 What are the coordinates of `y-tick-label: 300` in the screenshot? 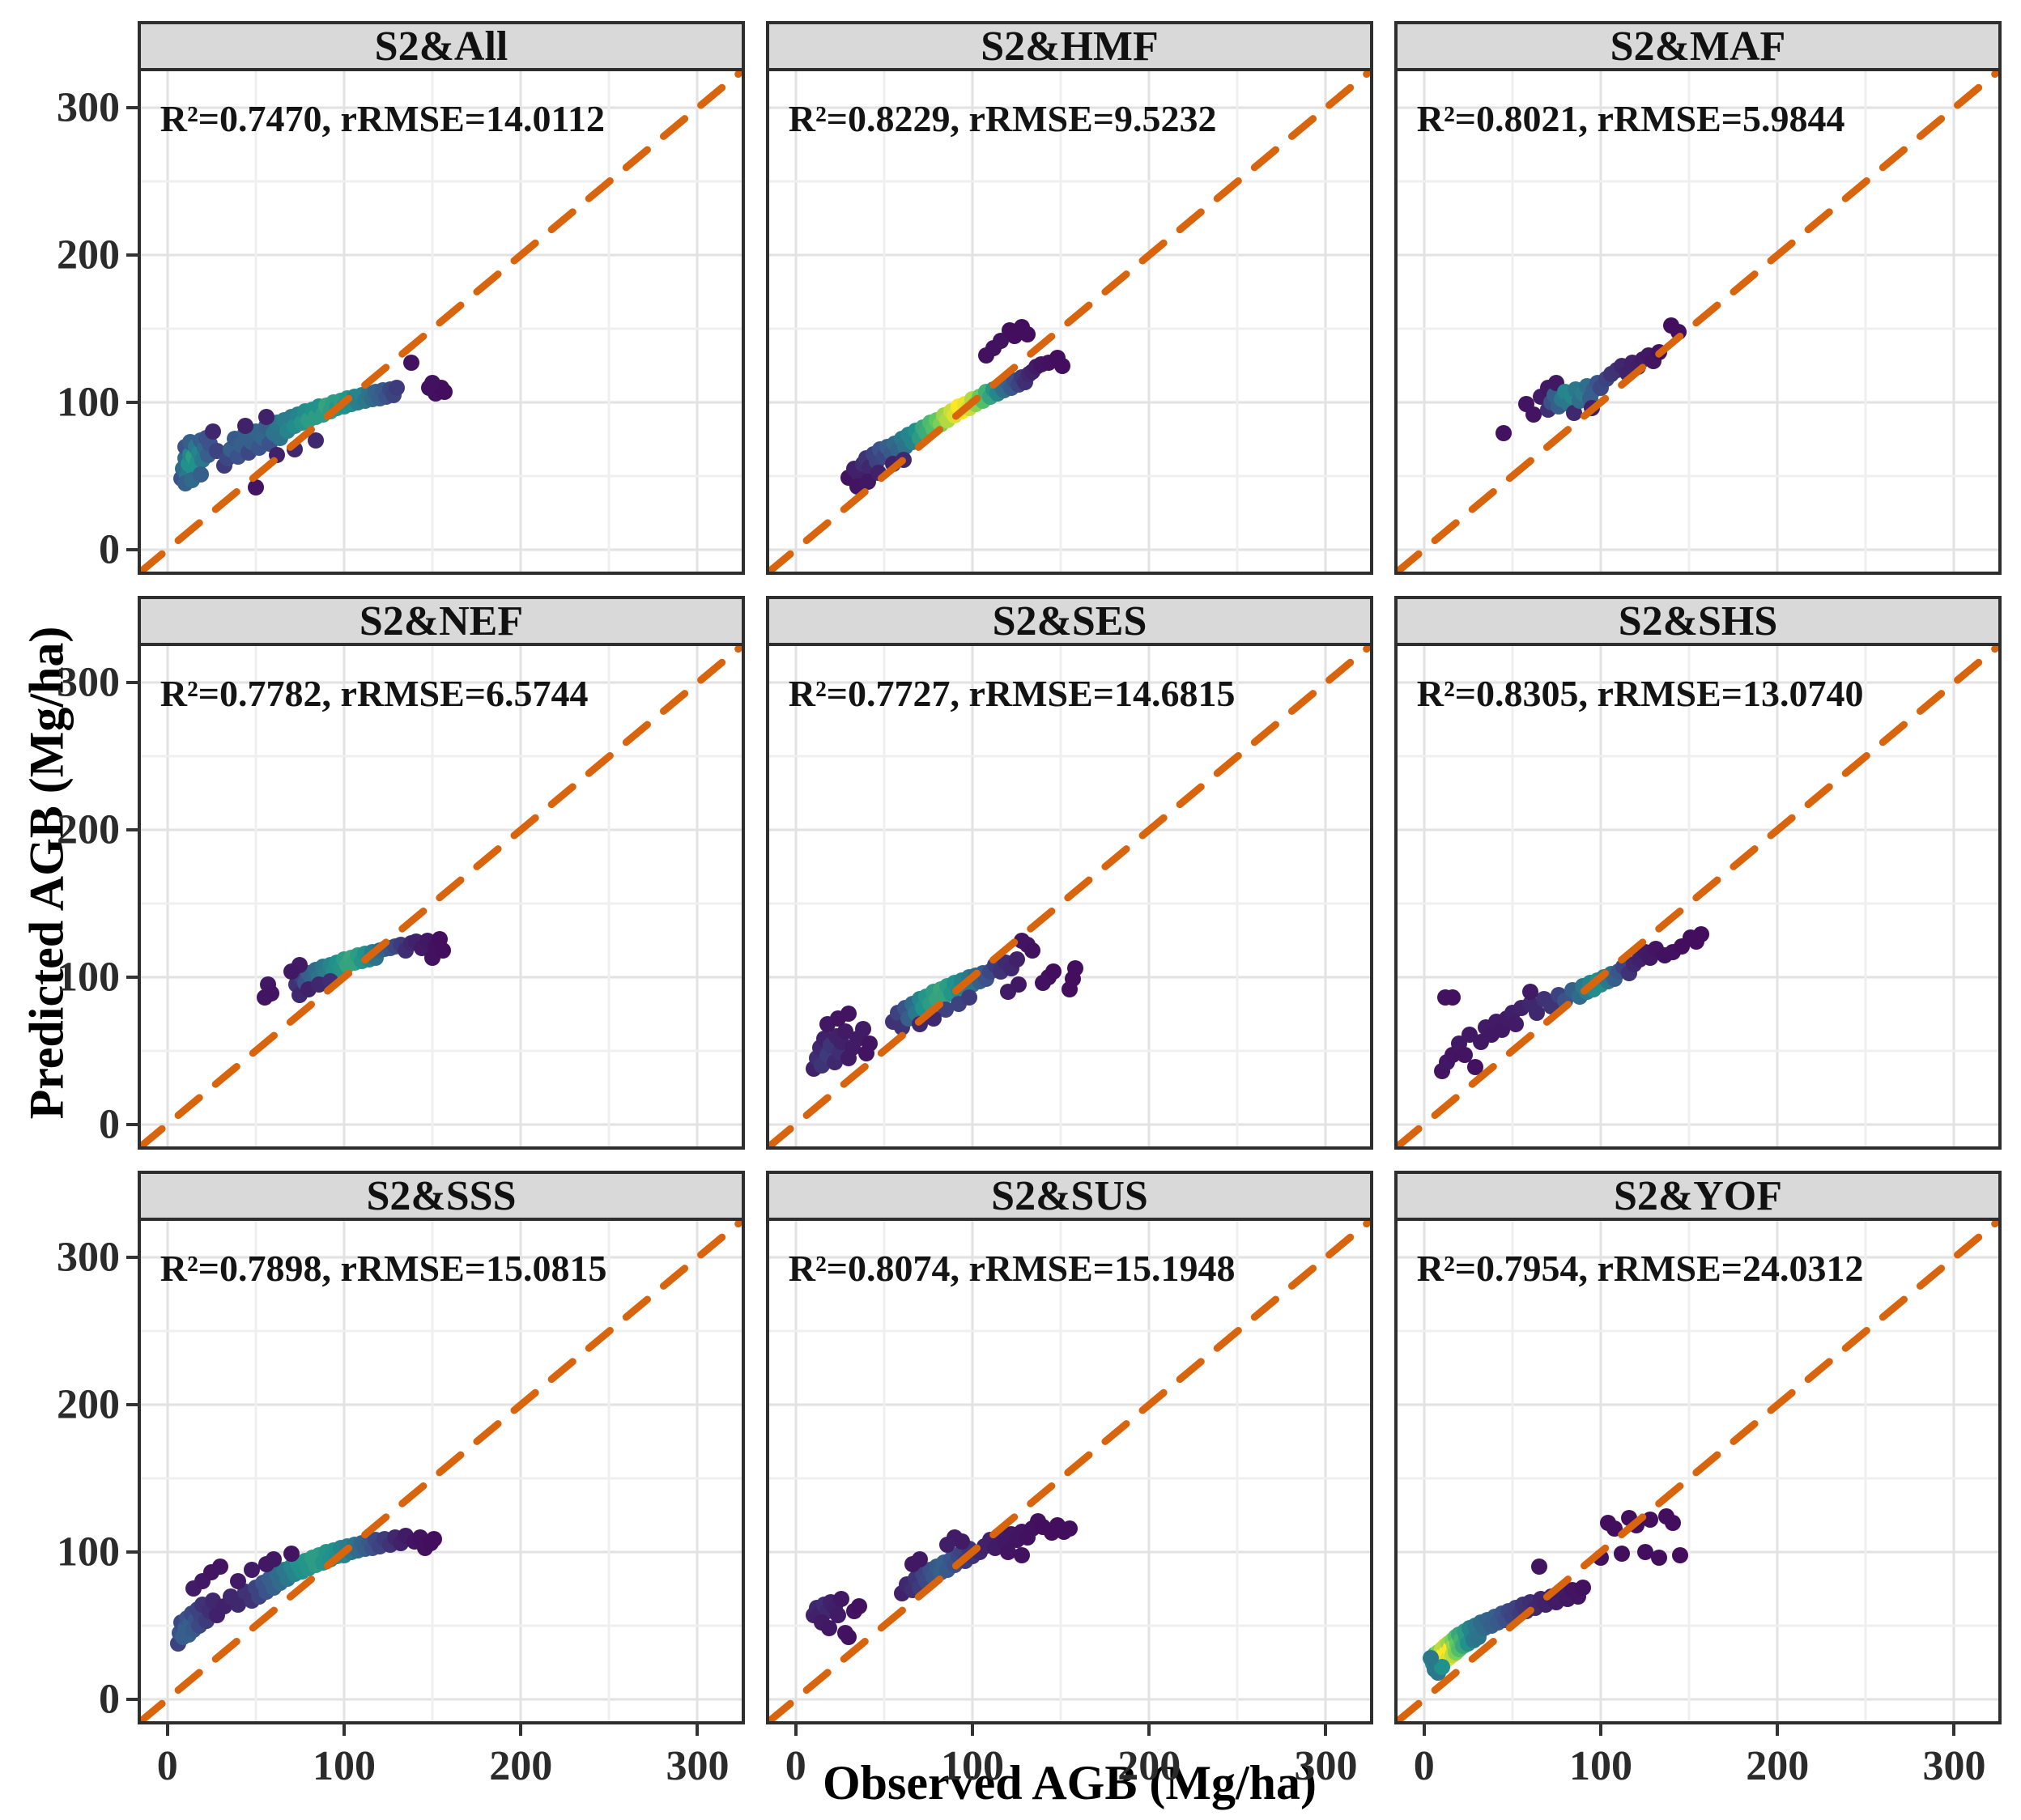 It's located at (88, 682).